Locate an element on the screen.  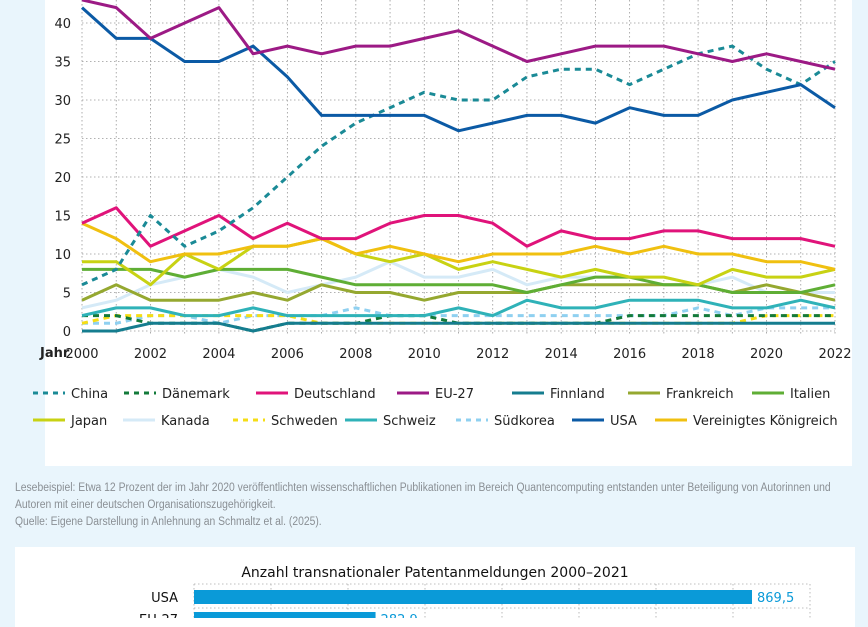
series-line-italien is located at coordinates (459, 280).